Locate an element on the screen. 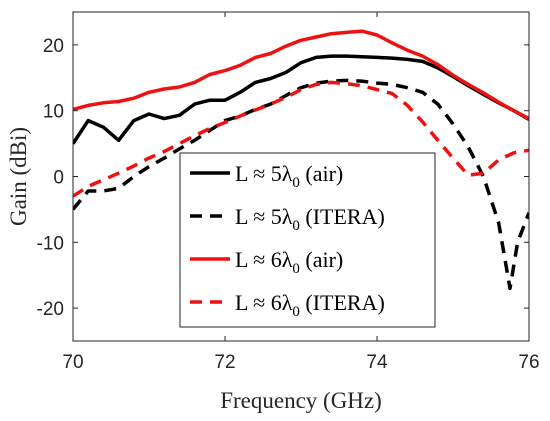 The width and height of the screenshot is (550, 421). y-tick-label: -10 is located at coordinates (50, 243).